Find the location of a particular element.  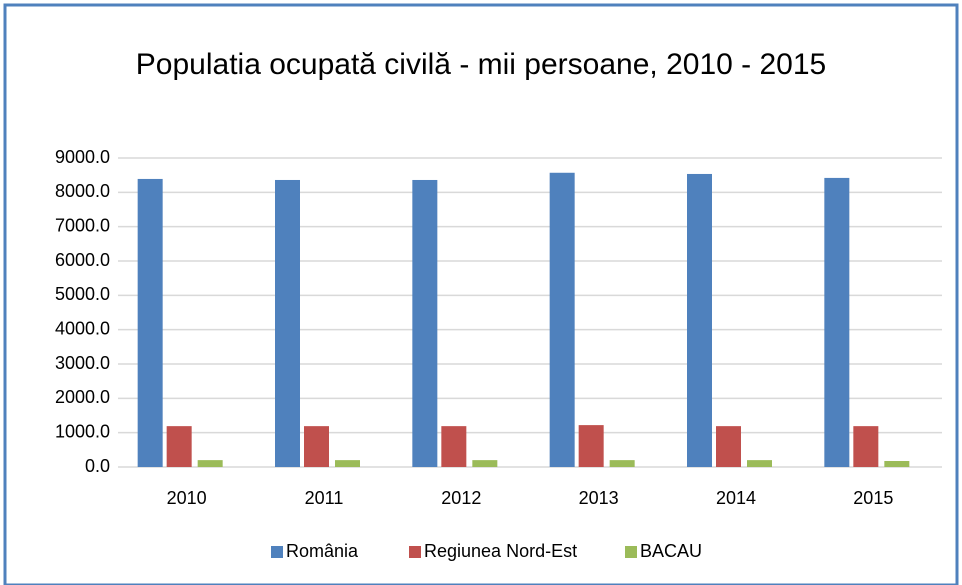

y-tick-label: 4000.0 is located at coordinates (82, 328).